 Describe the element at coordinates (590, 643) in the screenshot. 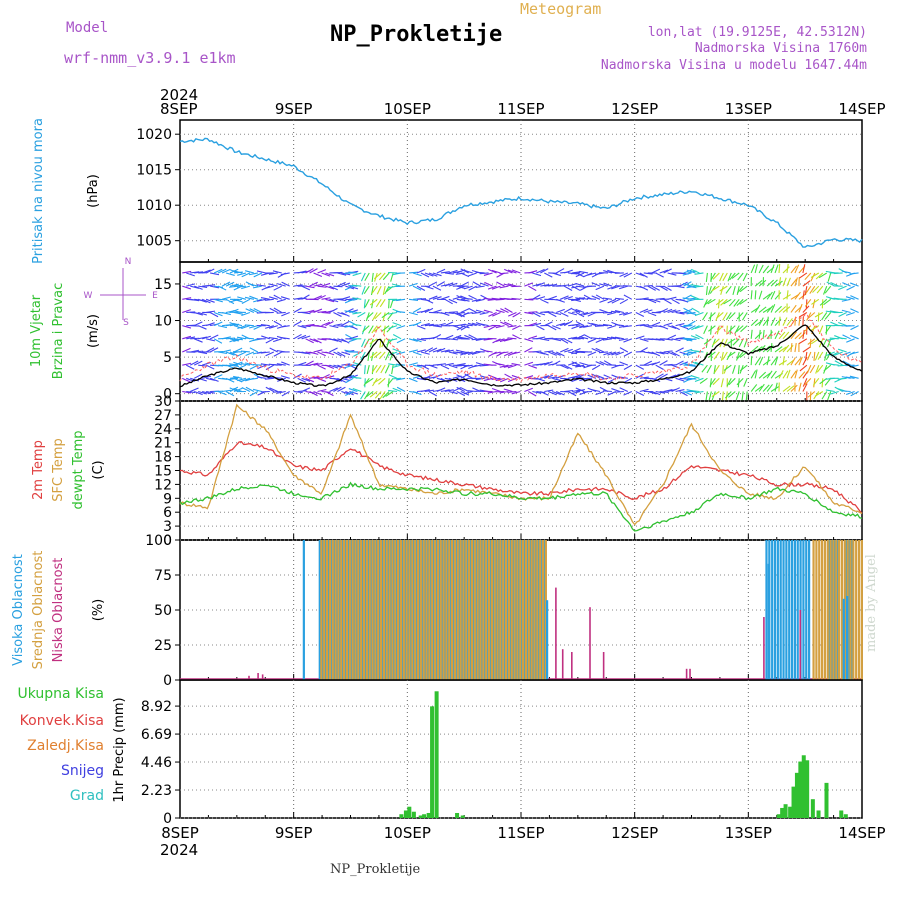

I see `cloud-low-bar` at that location.